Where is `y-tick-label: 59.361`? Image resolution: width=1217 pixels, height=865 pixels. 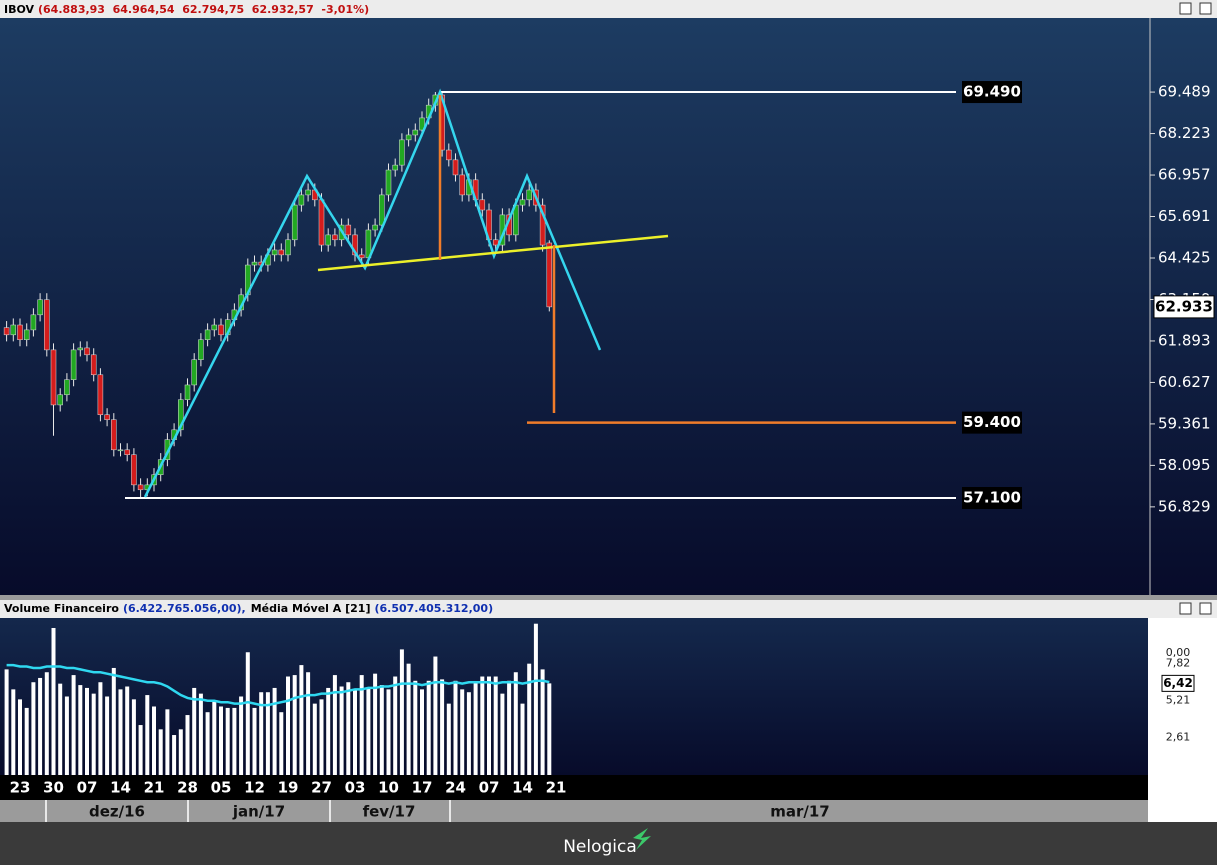
y-tick-label: 59.361 is located at coordinates (1184, 423).